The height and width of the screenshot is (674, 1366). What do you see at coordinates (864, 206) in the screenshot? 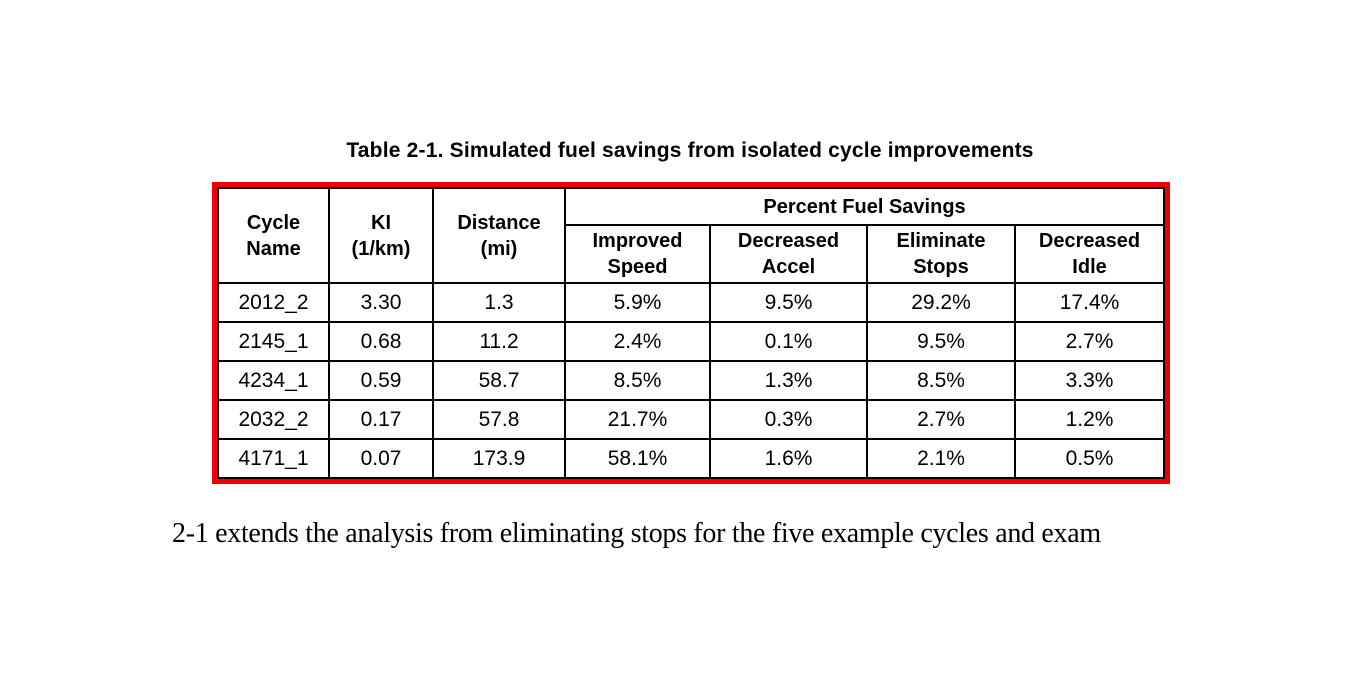
I see `group-header-percent-fuel-savings: Percent Fuel Savings` at bounding box center [864, 206].